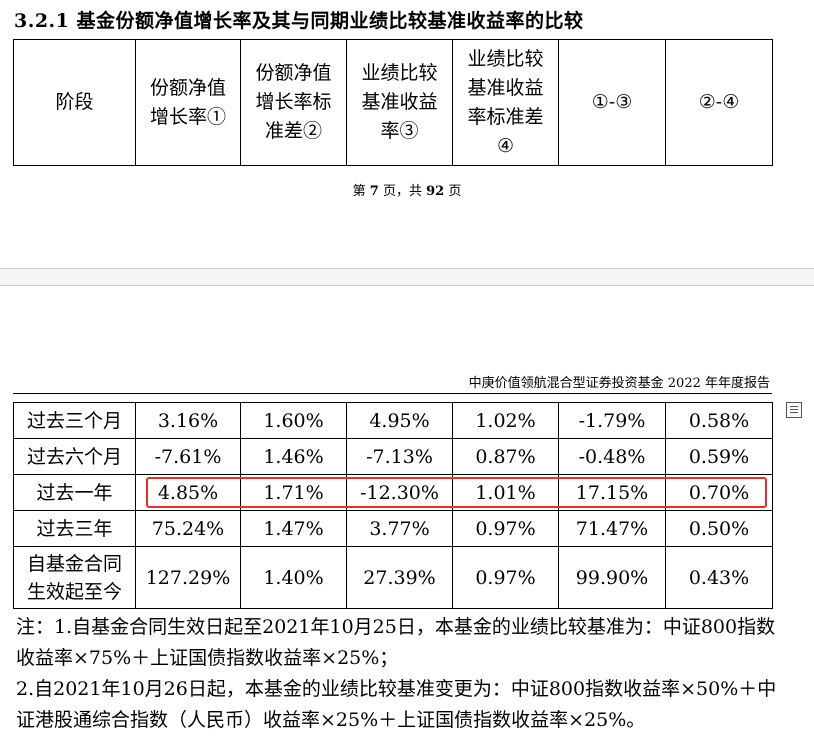 This screenshot has height=749, width=814. Describe the element at coordinates (293, 456) in the screenshot. I see `table-cell: 1.46%` at that location.